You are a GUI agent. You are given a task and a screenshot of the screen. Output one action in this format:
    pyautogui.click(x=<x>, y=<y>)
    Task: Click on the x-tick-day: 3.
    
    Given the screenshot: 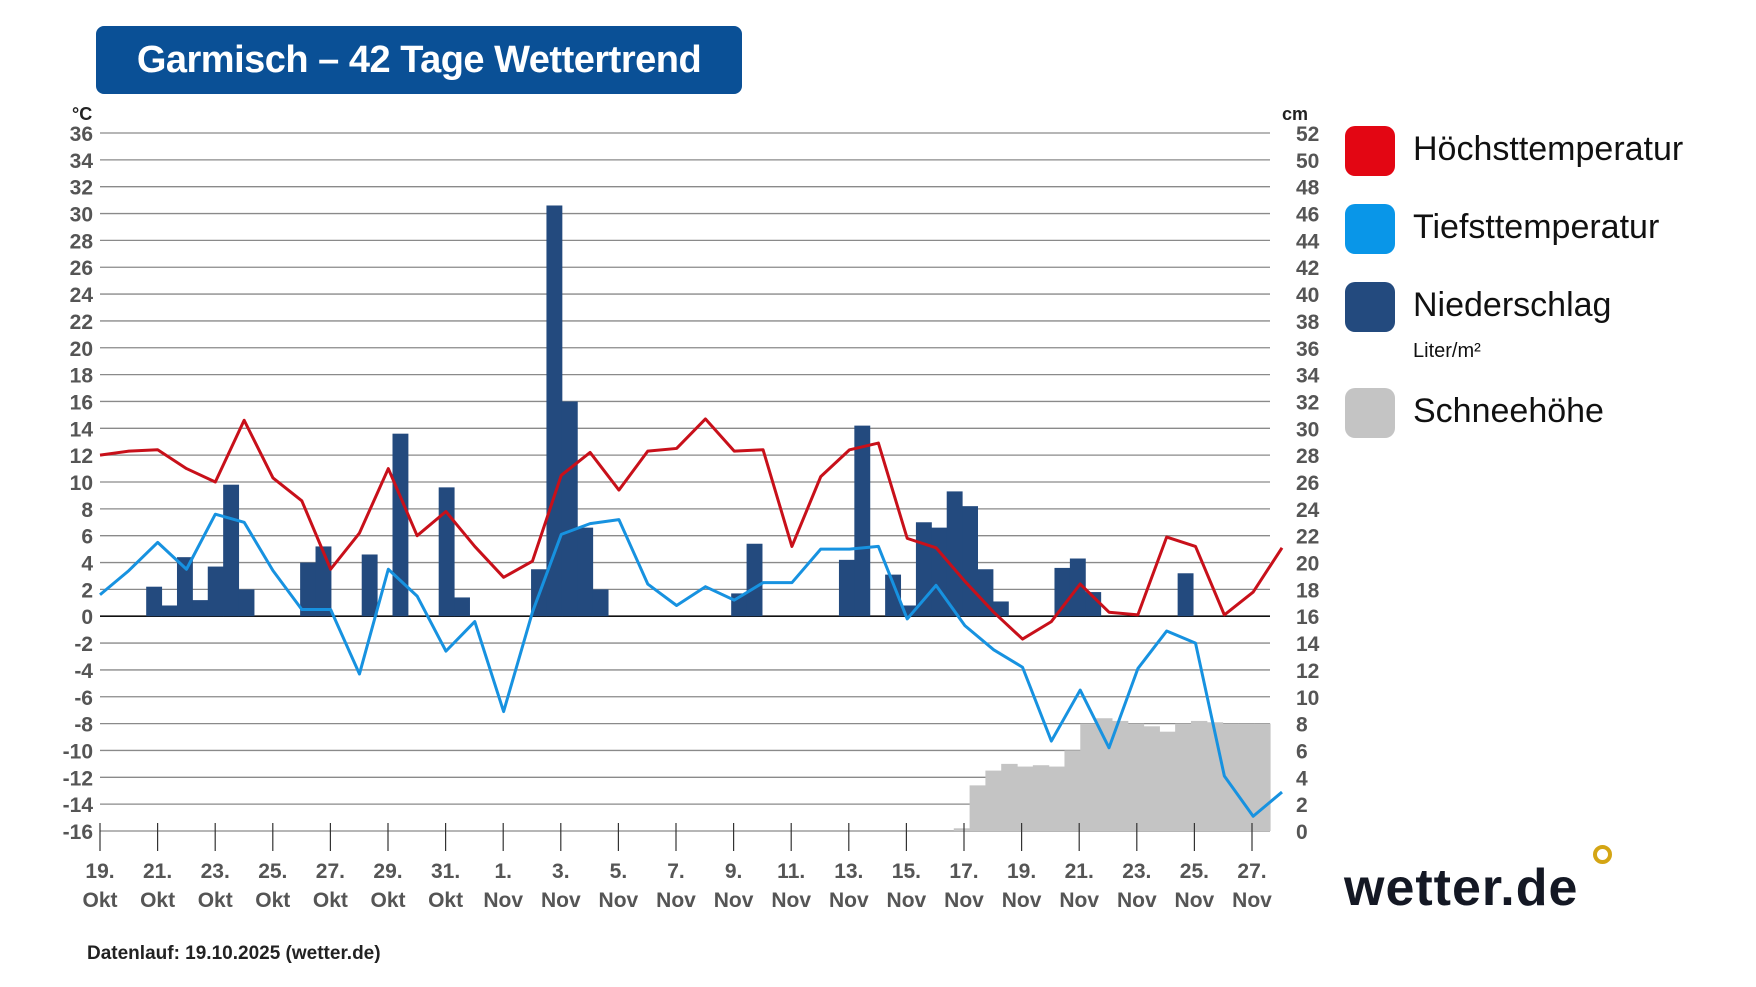 What is the action you would take?
    pyautogui.click(x=561, y=871)
    